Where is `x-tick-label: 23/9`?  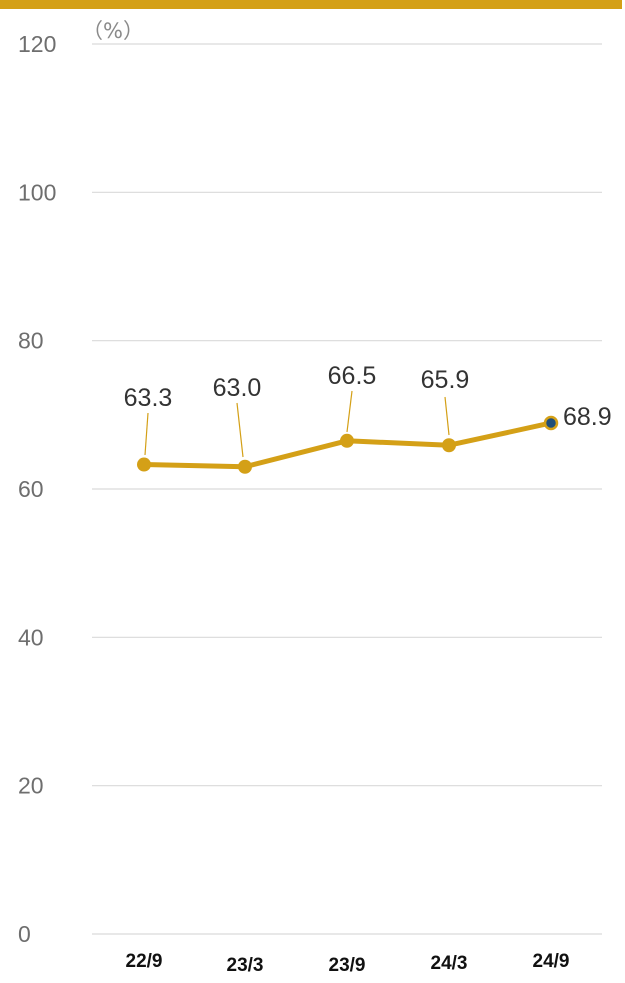
x-tick-label: 23/9 is located at coordinates (347, 965).